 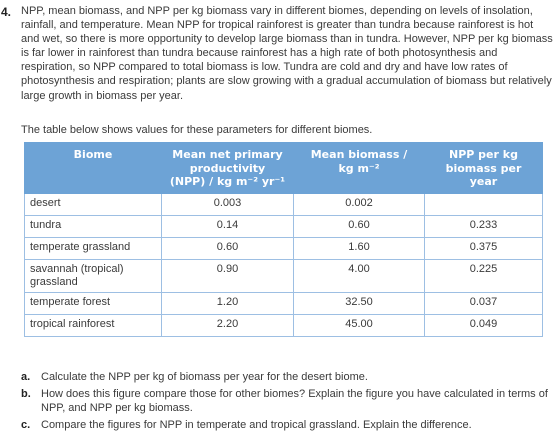 What do you see at coordinates (93, 325) in the screenshot?
I see `cell-biome: tropical rainforest` at bounding box center [93, 325].